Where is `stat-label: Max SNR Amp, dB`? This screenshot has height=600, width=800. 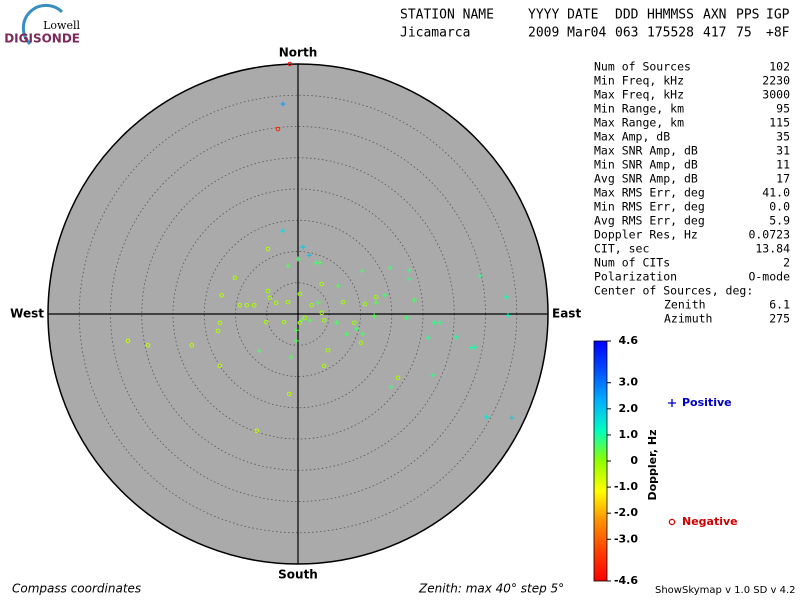
stat-label: Max SNR Amp, dB is located at coordinates (646, 151).